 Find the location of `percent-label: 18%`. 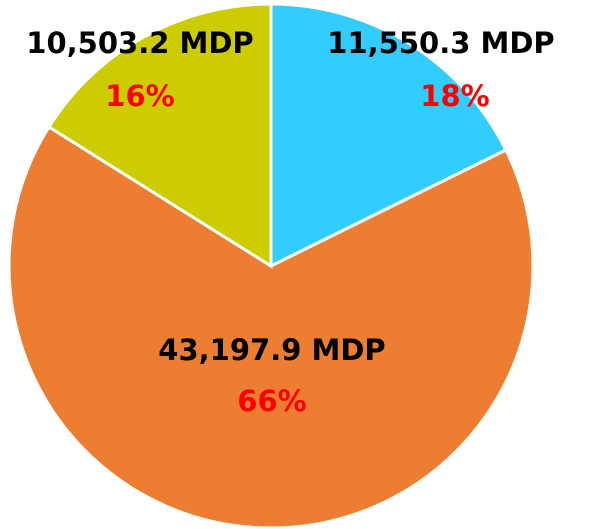

percent-label: 18% is located at coordinates (454, 96).